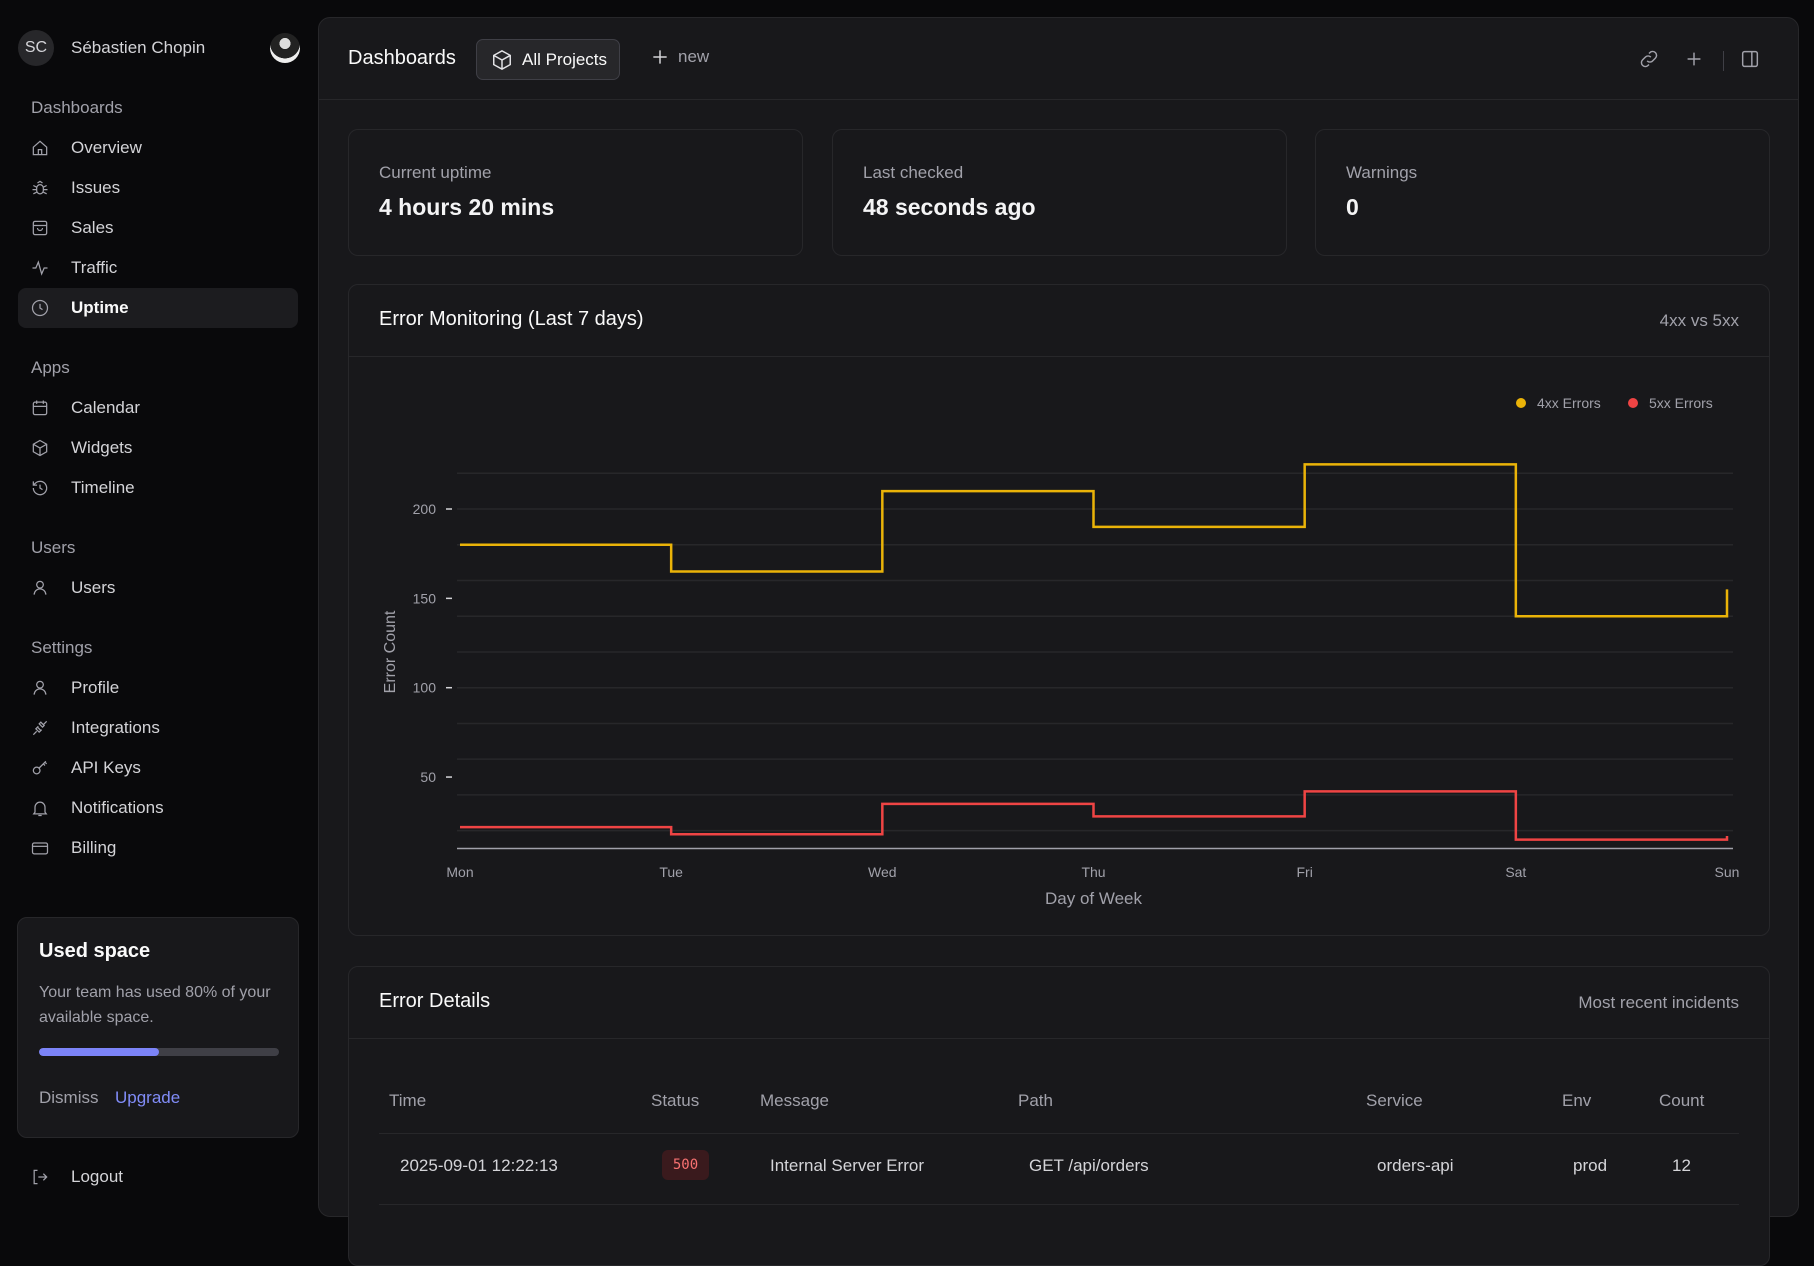 This screenshot has height=1266, width=1814. What do you see at coordinates (106, 767) in the screenshot?
I see `sidebar-item-label: API Keys` at bounding box center [106, 767].